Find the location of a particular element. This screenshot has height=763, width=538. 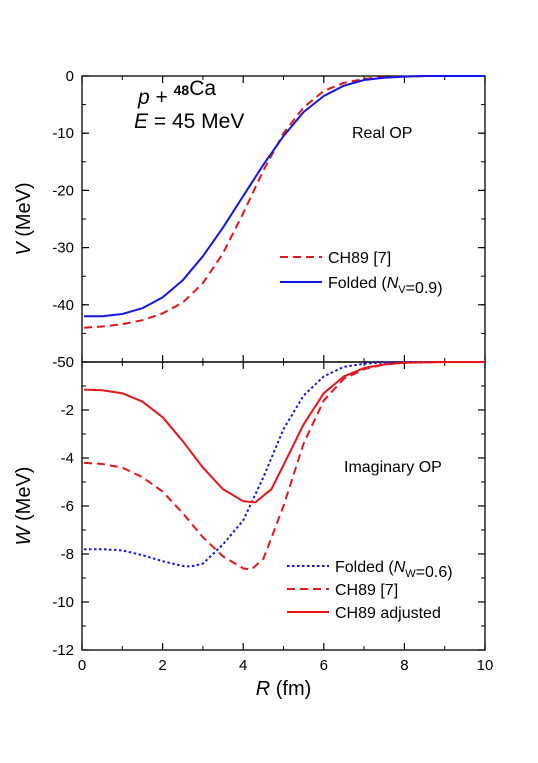

bottom-series-2-line is located at coordinates (284, 432).